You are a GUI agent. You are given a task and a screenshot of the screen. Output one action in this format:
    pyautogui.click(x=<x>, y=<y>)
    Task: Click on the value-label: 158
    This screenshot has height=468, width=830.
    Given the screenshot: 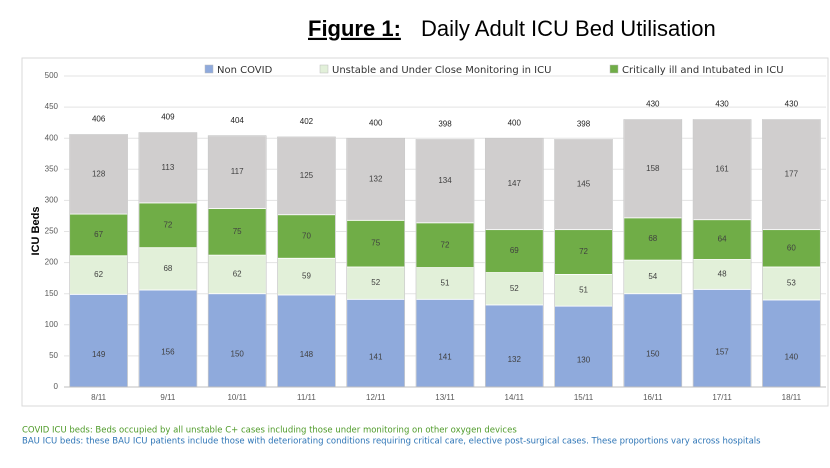 What is the action you would take?
    pyautogui.click(x=653, y=168)
    